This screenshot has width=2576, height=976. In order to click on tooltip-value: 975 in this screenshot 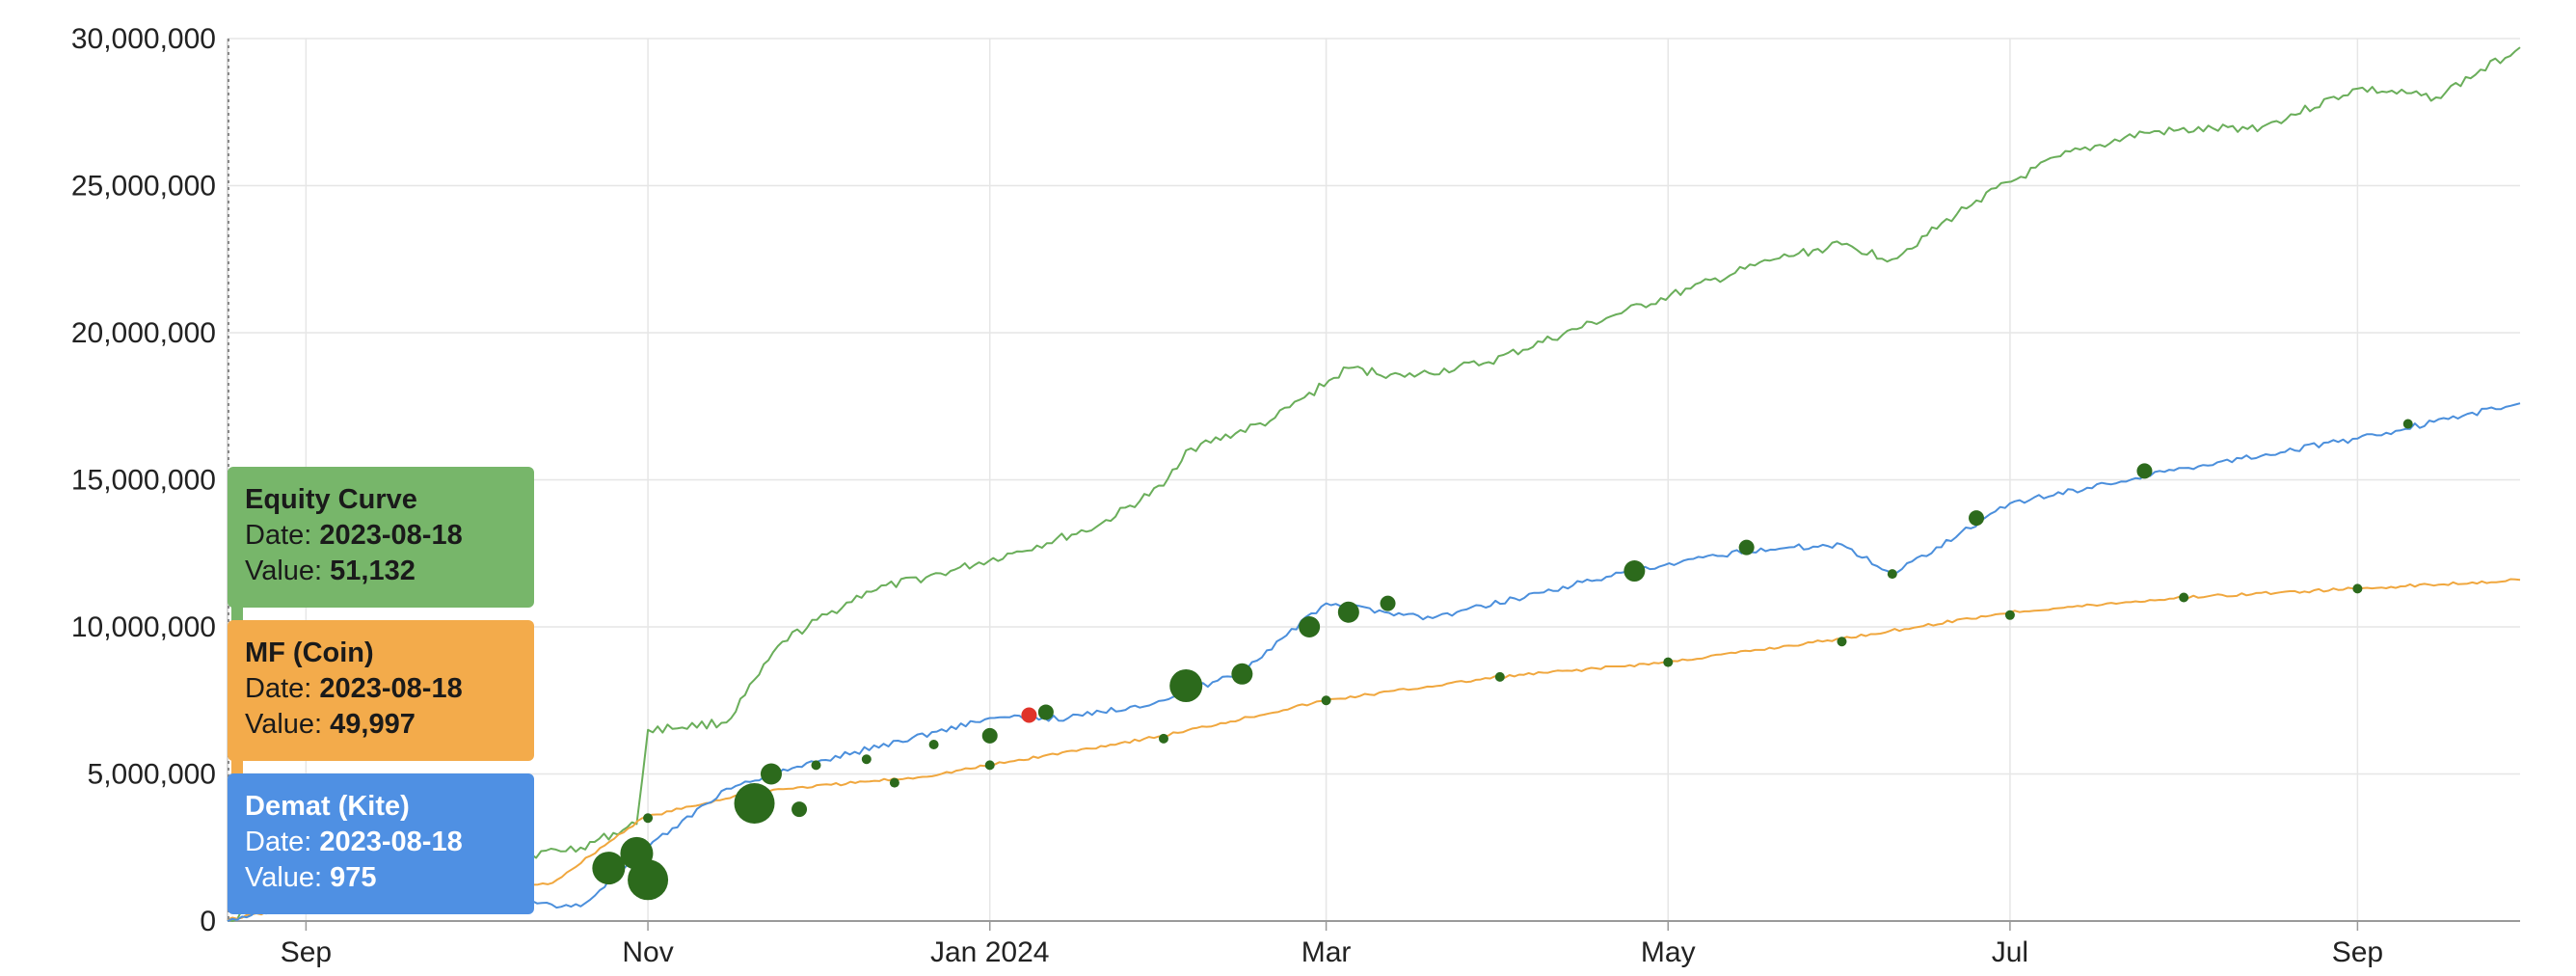, I will do `click(354, 877)`.